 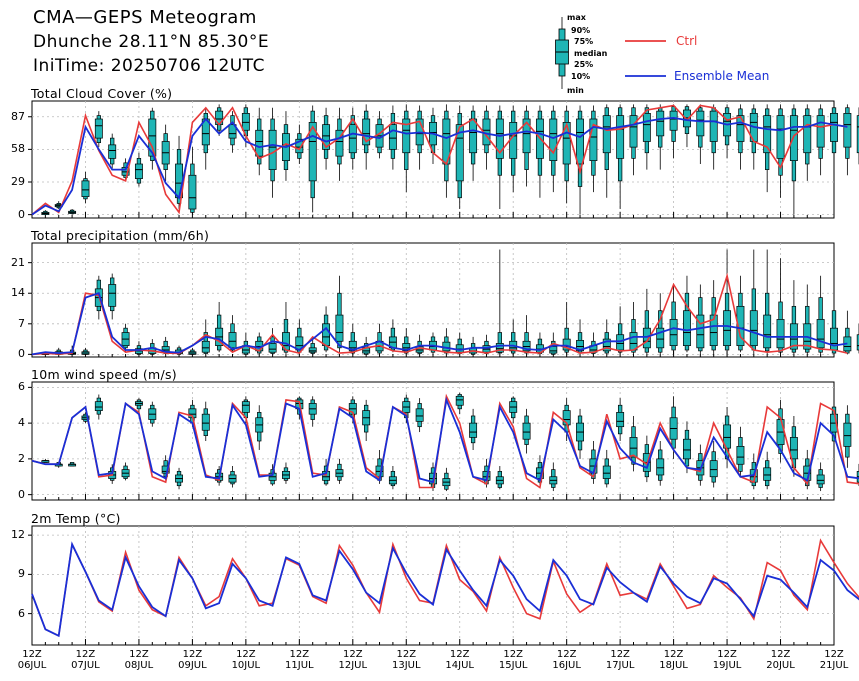 What do you see at coordinates (566, 665) in the screenshot?
I see `x-tick-date: 16JUL` at bounding box center [566, 665].